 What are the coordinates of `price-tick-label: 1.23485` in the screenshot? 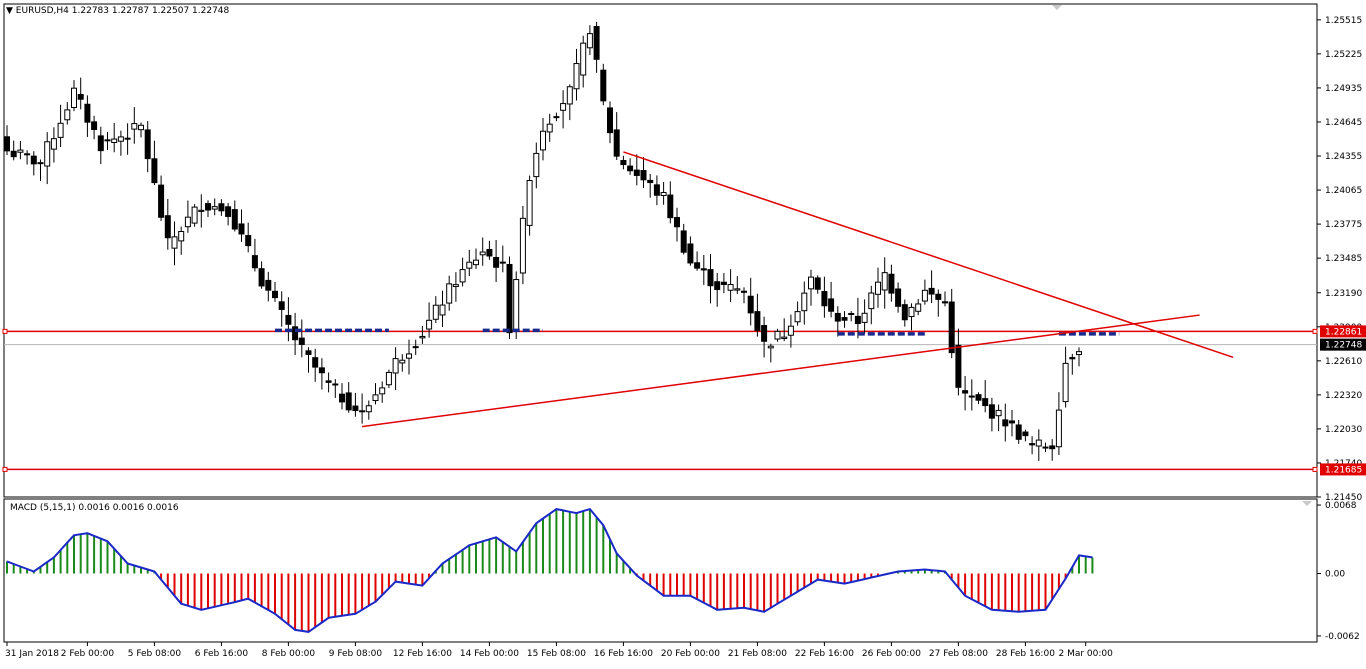 It's located at (1343, 259).